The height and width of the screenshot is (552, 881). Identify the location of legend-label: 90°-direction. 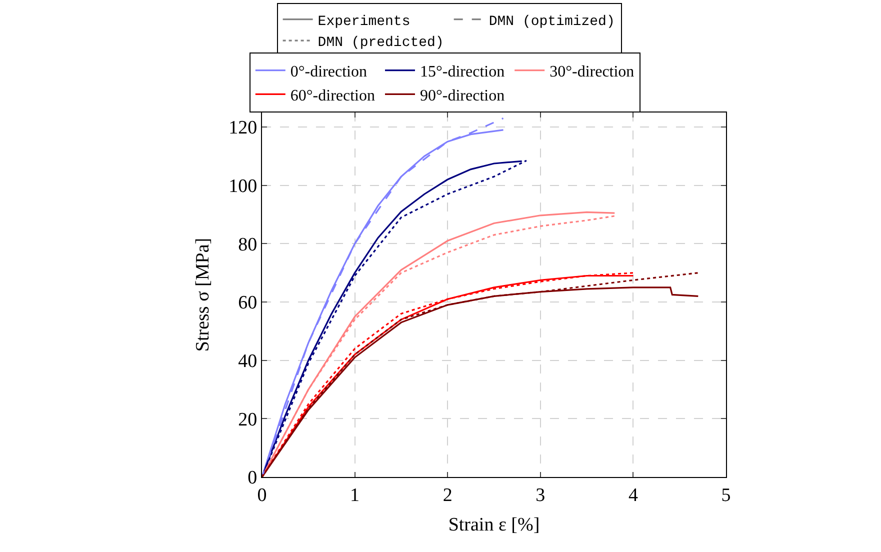
(462, 95).